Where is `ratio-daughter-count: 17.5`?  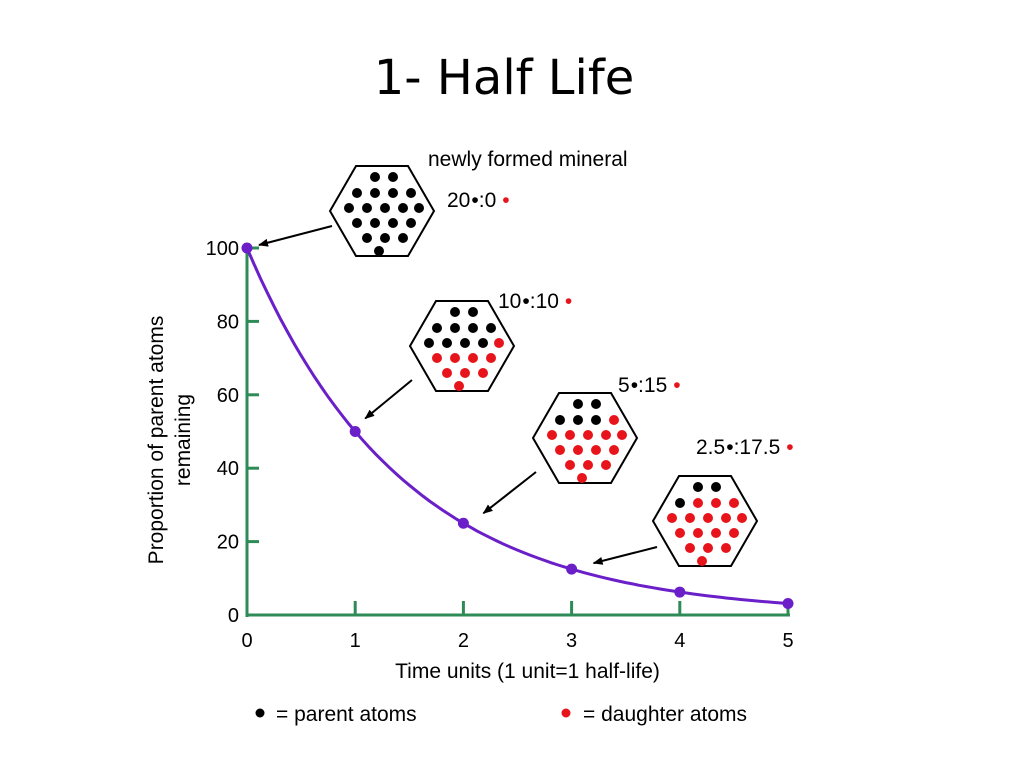 ratio-daughter-count: 17.5 is located at coordinates (759, 447).